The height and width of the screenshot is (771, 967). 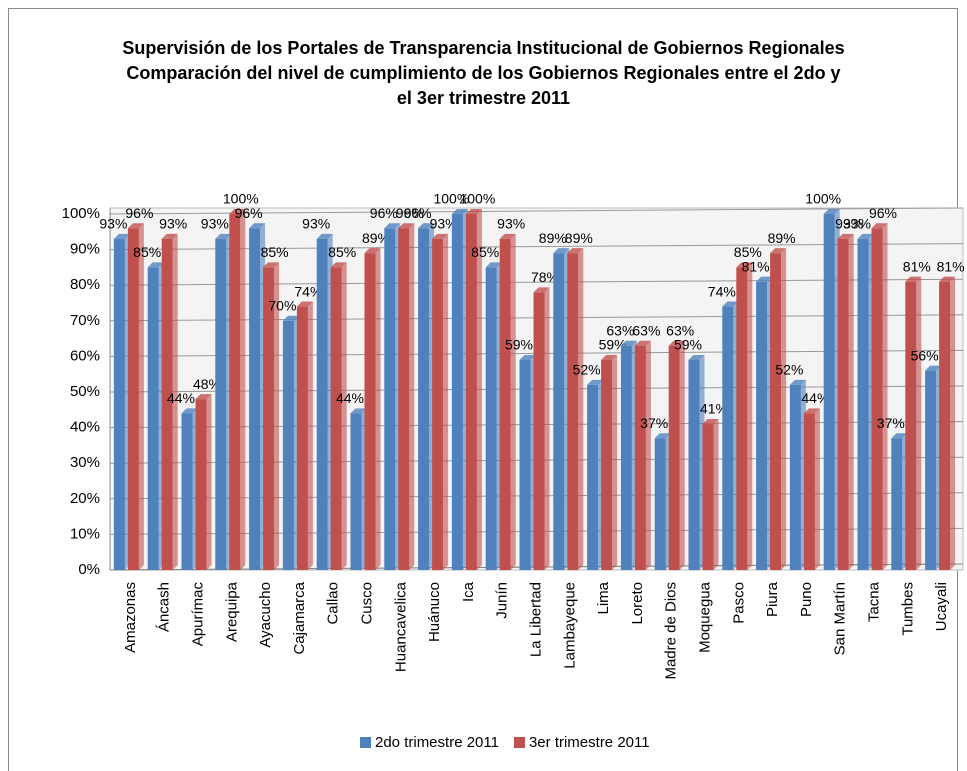 What do you see at coordinates (545, 277) in the screenshot?
I see `data-label: 78%` at bounding box center [545, 277].